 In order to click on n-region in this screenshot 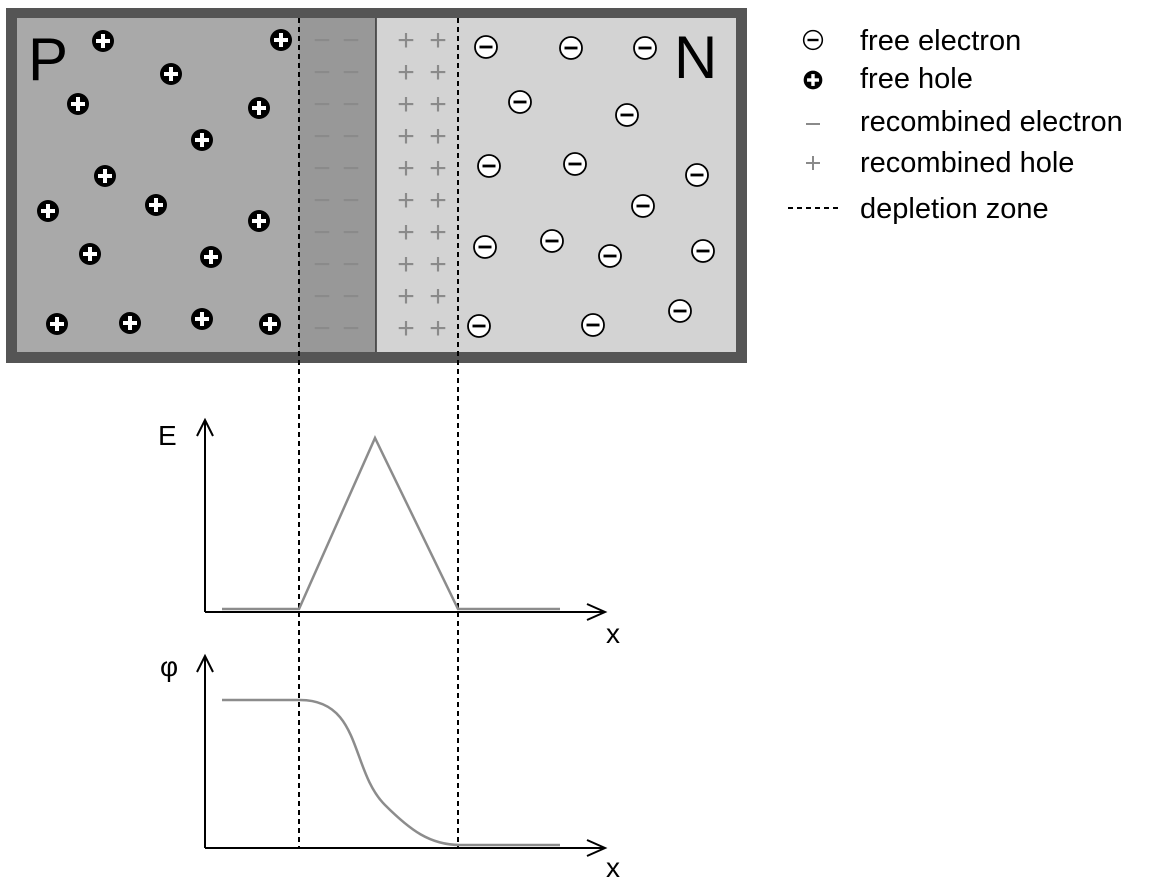, I will do `click(556, 185)`.